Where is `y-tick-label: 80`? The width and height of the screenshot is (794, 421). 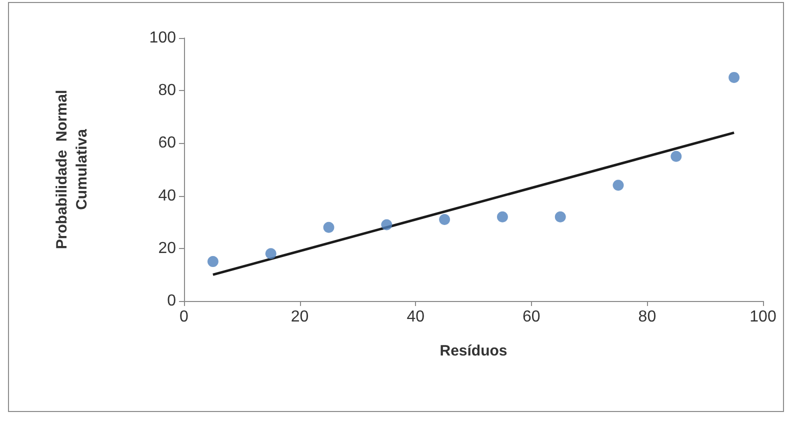
y-tick-label: 80 is located at coordinates (167, 91).